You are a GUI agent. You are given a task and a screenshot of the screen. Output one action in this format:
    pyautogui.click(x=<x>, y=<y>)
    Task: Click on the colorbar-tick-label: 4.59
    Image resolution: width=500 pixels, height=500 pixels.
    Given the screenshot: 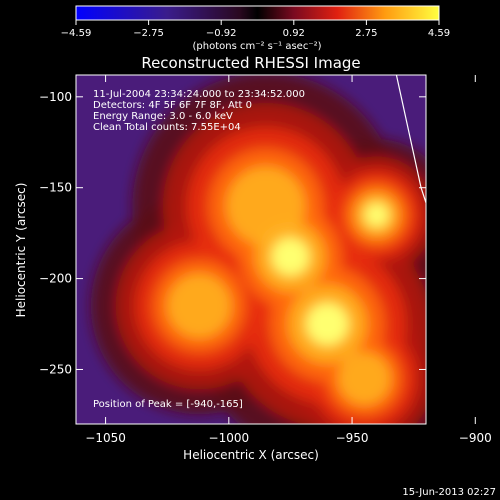 What is the action you would take?
    pyautogui.click(x=439, y=33)
    